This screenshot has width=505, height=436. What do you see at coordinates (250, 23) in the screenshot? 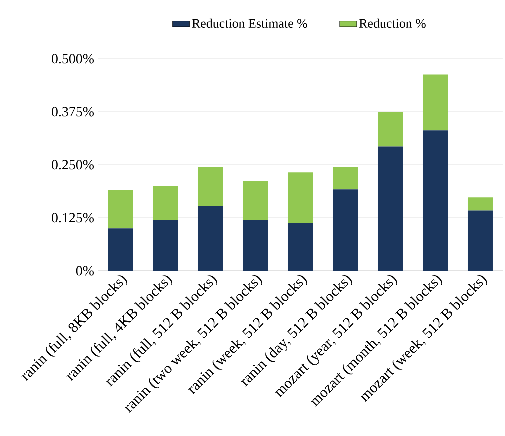
I see `legend-label: Reduction Estimate %` at bounding box center [250, 23].